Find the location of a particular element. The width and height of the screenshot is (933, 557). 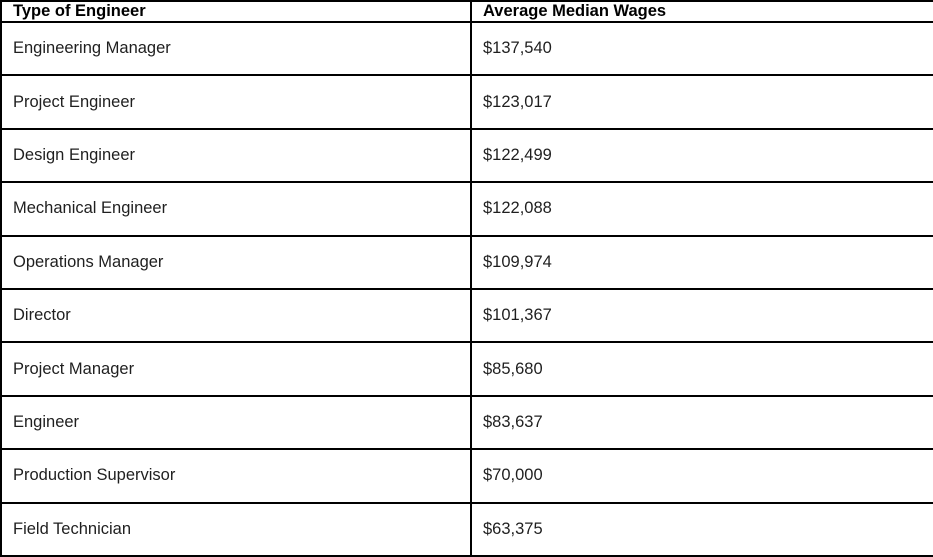

cell-engineer-type: Project Engineer is located at coordinates (236, 102).